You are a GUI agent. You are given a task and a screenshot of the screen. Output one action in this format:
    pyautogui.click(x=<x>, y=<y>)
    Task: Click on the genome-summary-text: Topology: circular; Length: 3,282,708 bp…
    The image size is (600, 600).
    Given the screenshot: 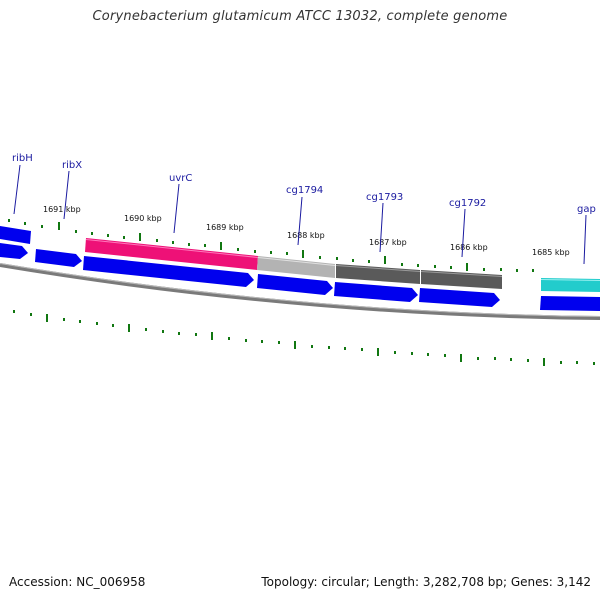 What is the action you would take?
    pyautogui.click(x=426, y=582)
    